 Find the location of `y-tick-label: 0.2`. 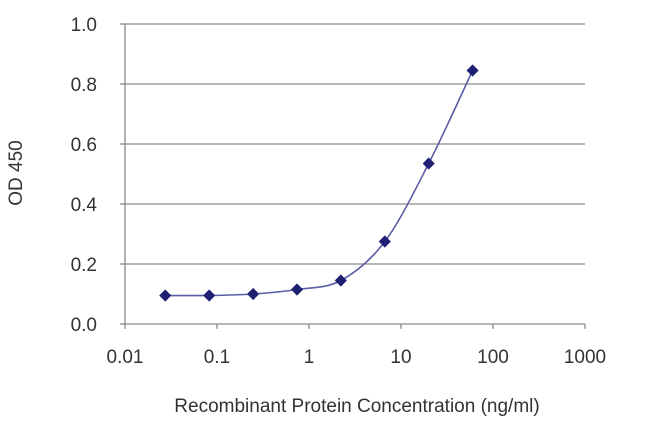

y-tick-label: 0.2 is located at coordinates (84, 265).